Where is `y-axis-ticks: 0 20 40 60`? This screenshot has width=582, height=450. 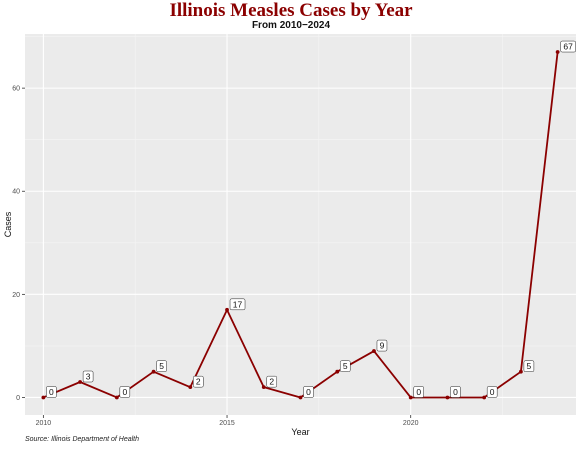 y-axis-ticks: 0 20 40 60 is located at coordinates (18, 244).